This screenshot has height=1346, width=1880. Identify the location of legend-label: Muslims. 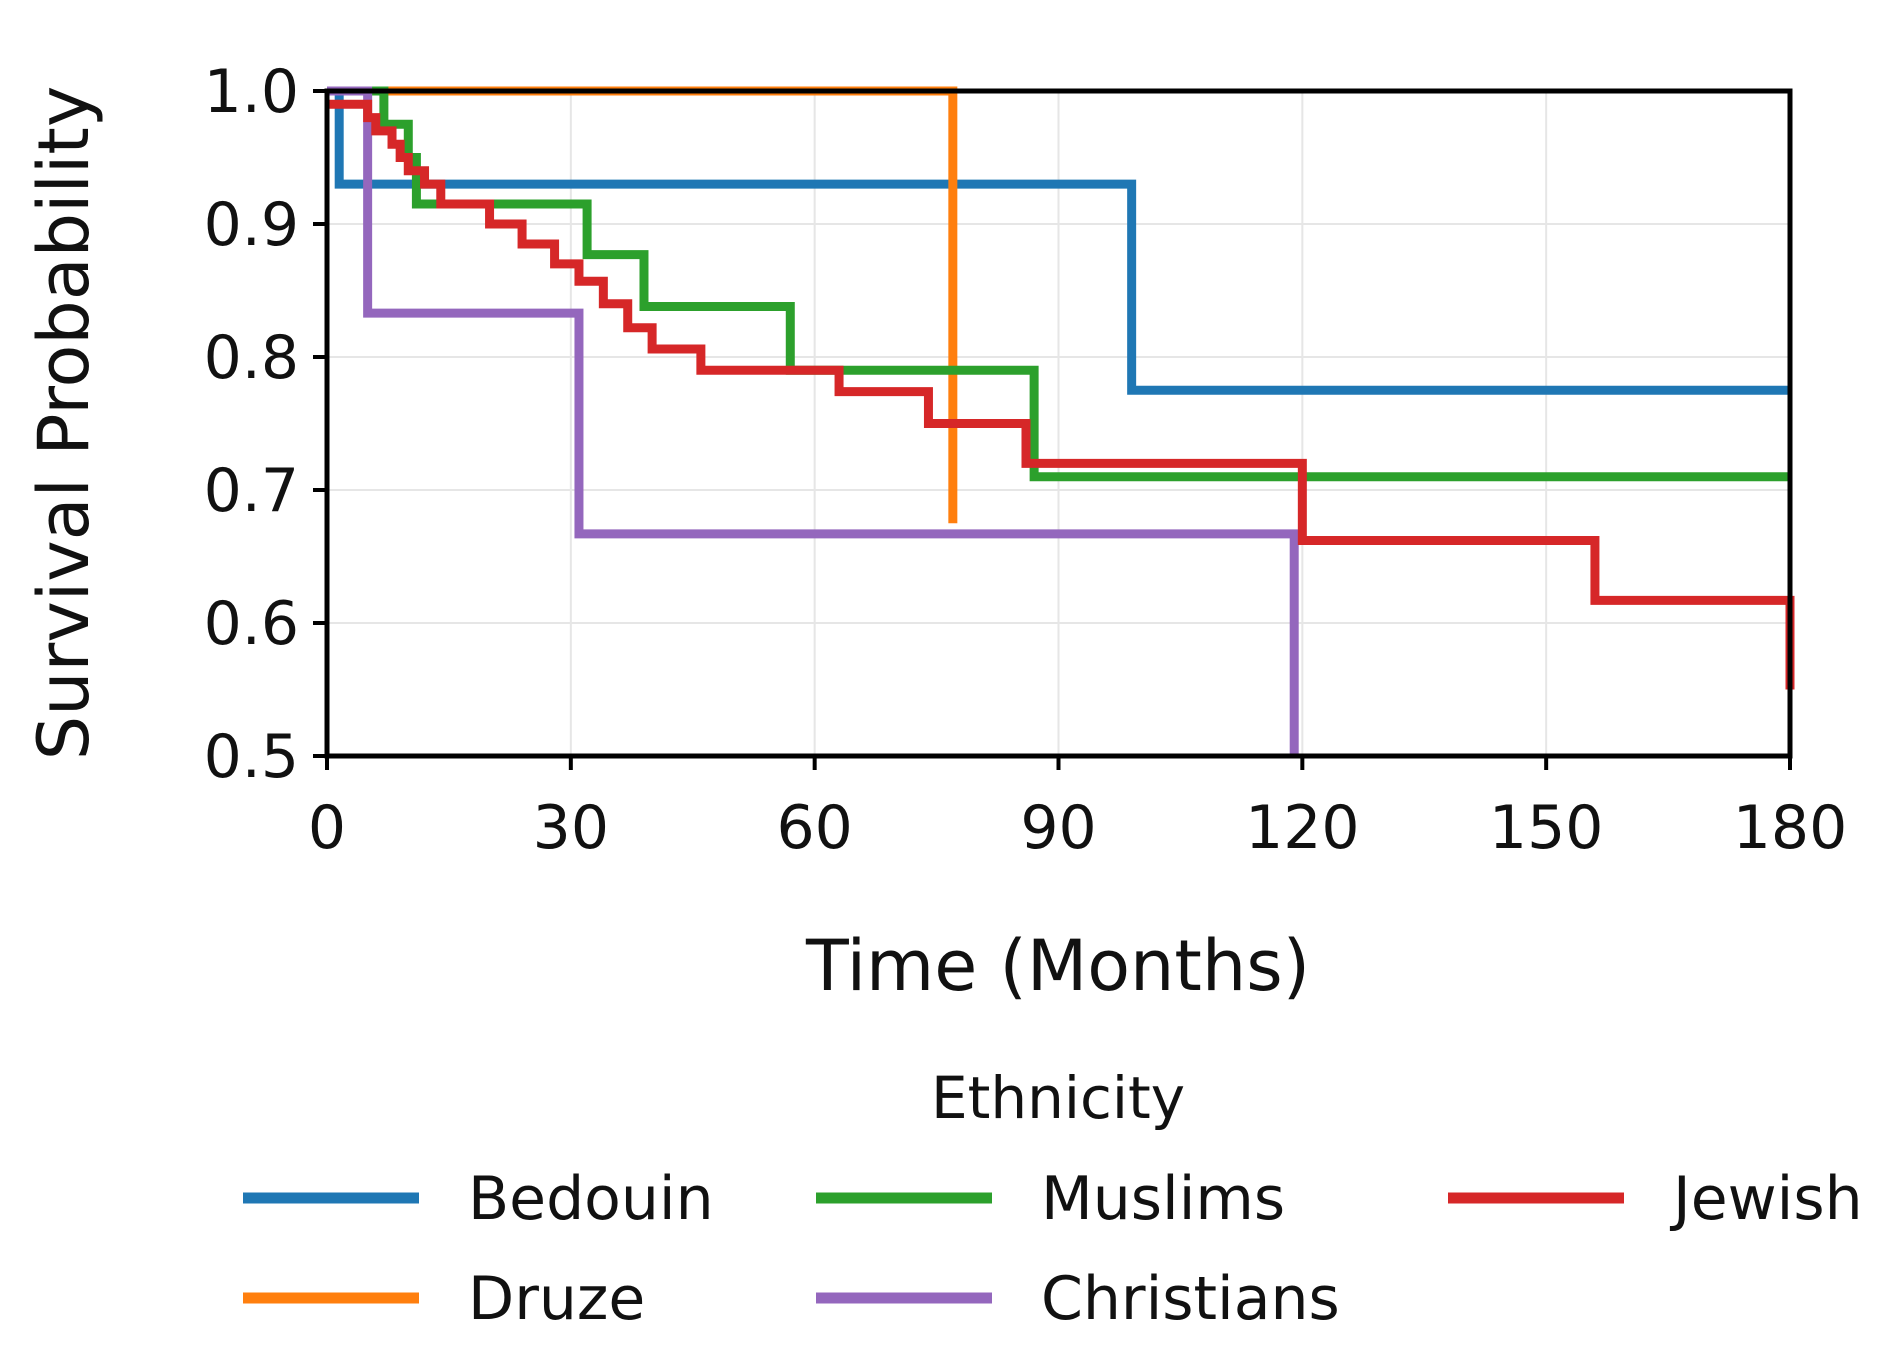
(1163, 1199).